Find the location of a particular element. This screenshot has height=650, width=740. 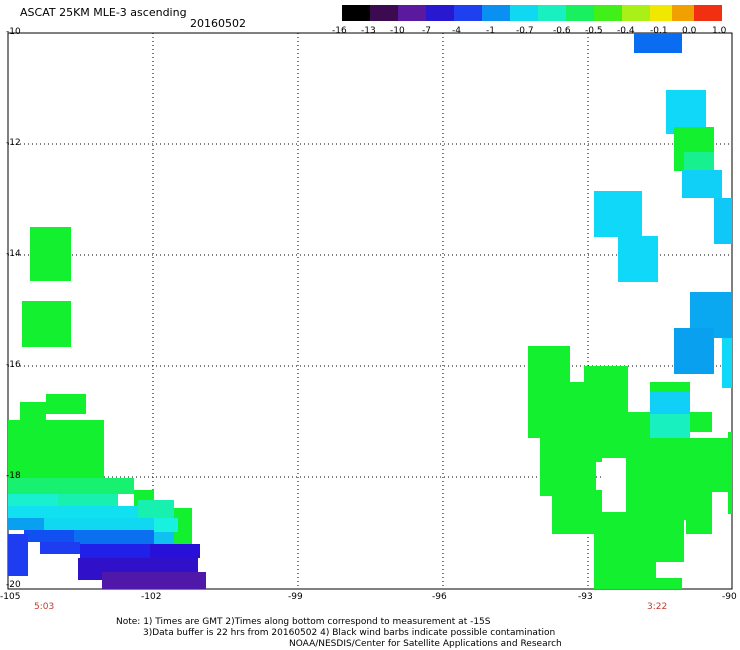

colorbar-tick: -13 is located at coordinates (368, 31).